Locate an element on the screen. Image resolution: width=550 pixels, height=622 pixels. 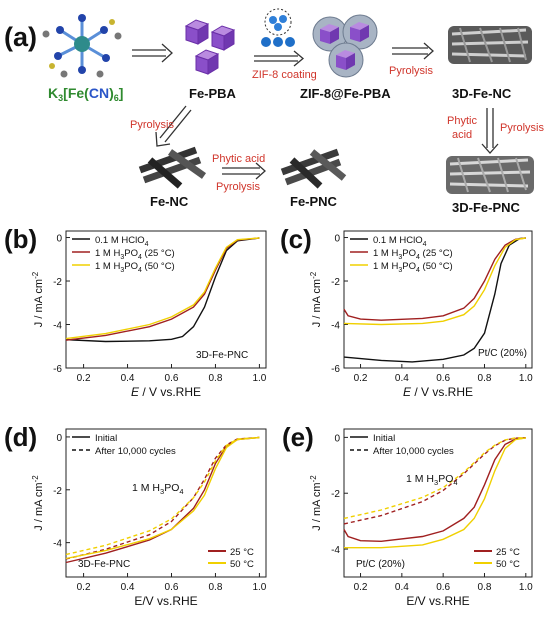
y-tick-label-d: -4 is located at coordinates (57, 544).